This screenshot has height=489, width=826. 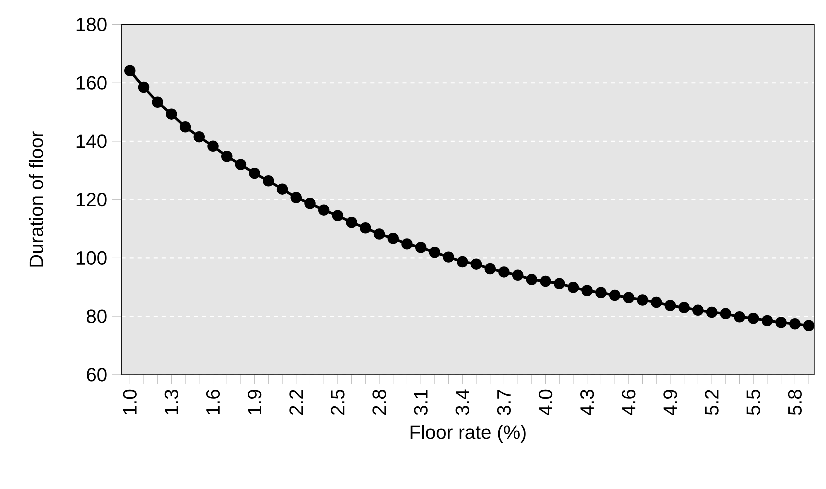 What do you see at coordinates (36, 199) in the screenshot?
I see `y-axis-title: Duration of floor` at bounding box center [36, 199].